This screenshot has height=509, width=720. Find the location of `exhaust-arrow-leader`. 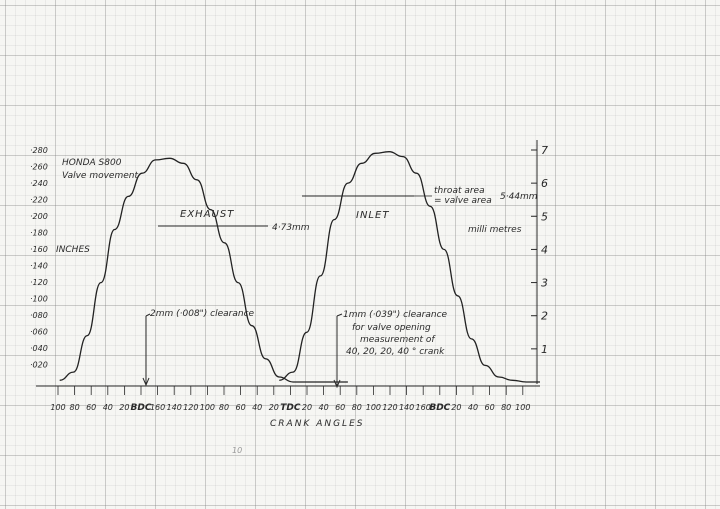

exhaust-arrow-leader is located at coordinates (148, 315).